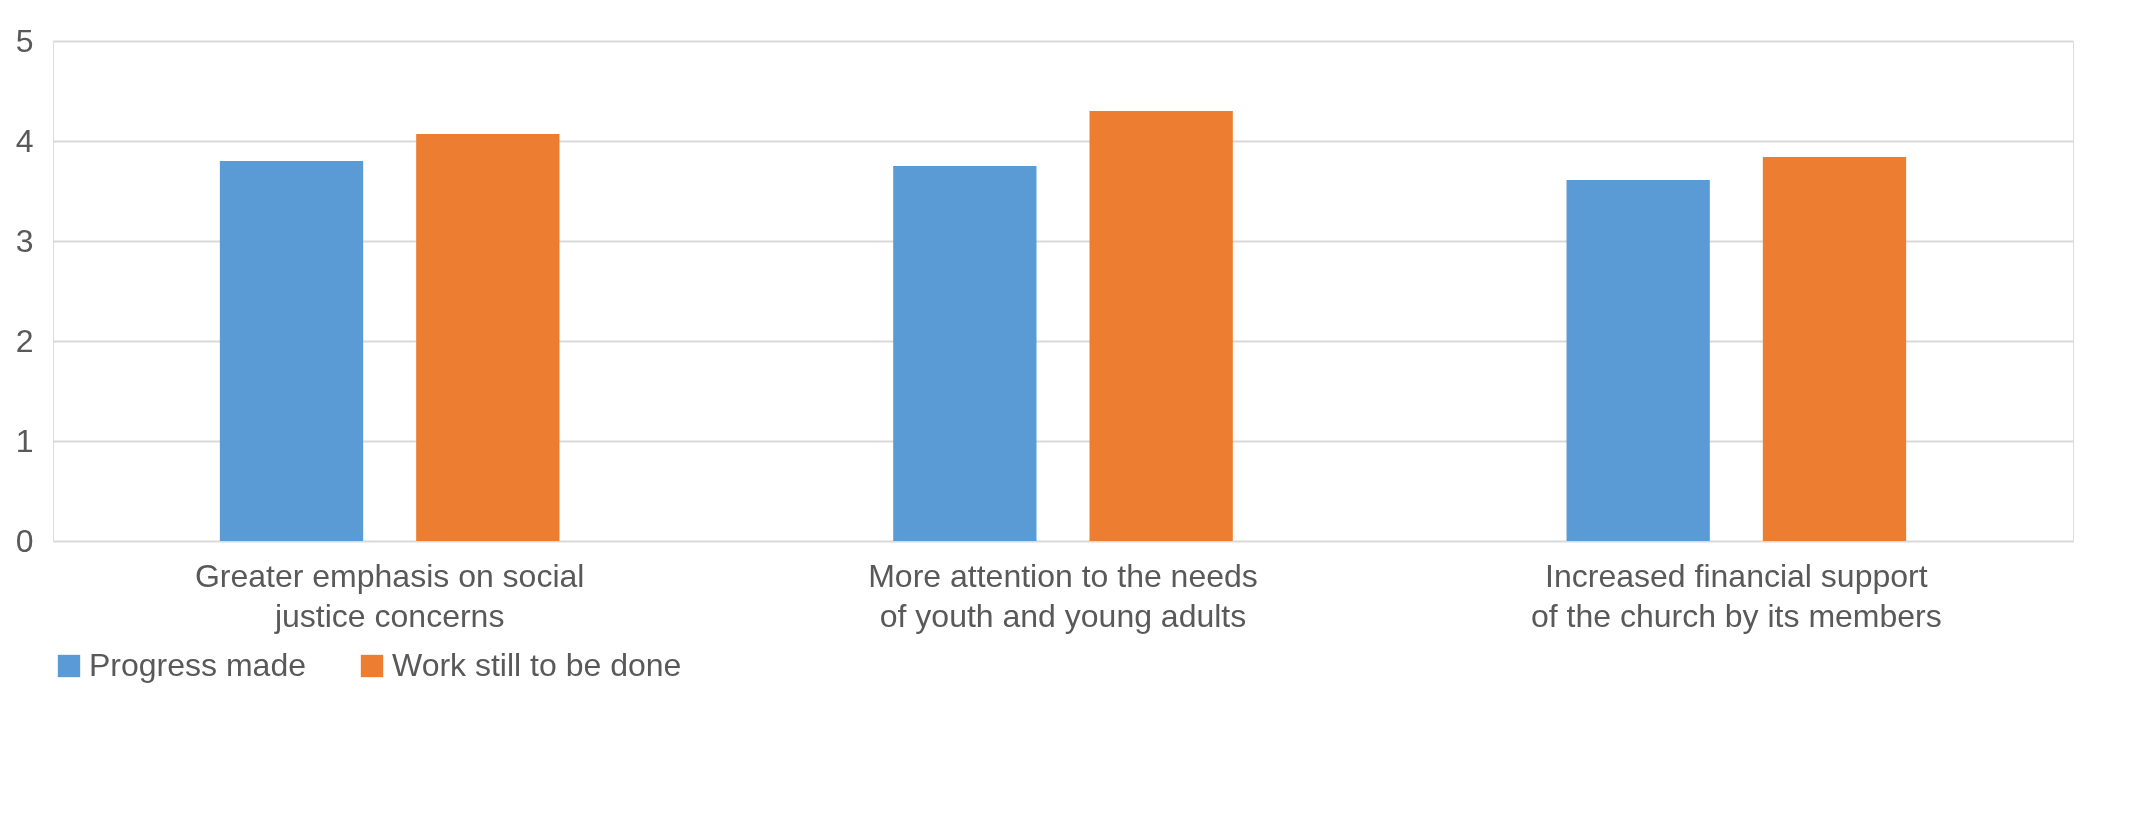 The height and width of the screenshot is (835, 2144). Describe the element at coordinates (537, 665) in the screenshot. I see `legend-label: Work still to be done` at that location.